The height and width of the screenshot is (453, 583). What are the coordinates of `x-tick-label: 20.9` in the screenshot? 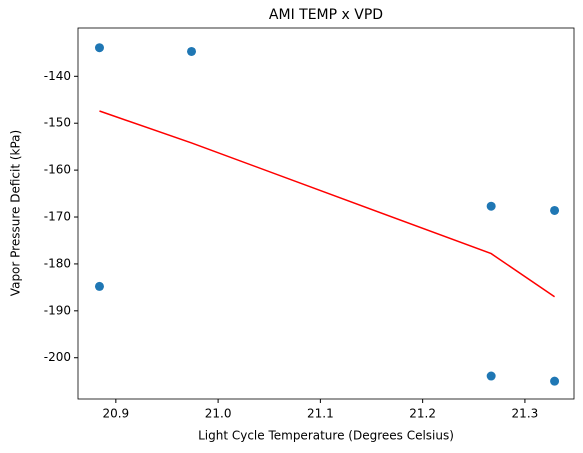 It's located at (115, 414).